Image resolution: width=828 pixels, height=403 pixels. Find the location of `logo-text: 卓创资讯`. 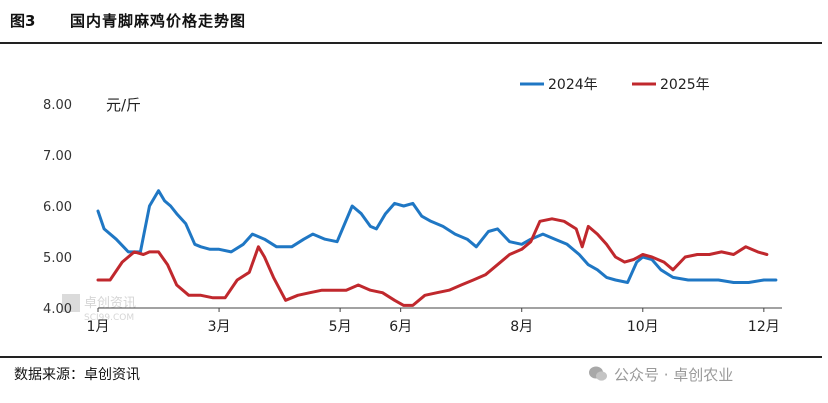

logo-text: 卓创资讯 is located at coordinates (110, 303).